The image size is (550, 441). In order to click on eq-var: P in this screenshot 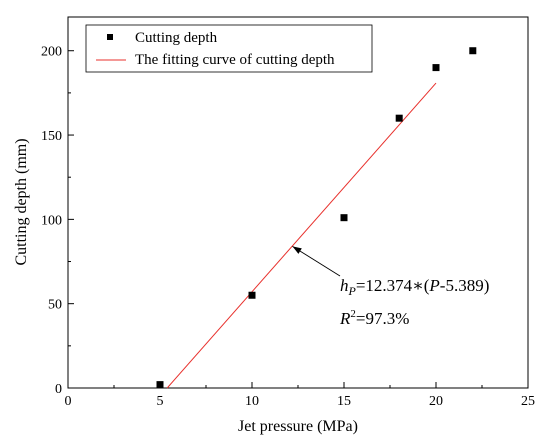, I will do `click(433, 285)`.